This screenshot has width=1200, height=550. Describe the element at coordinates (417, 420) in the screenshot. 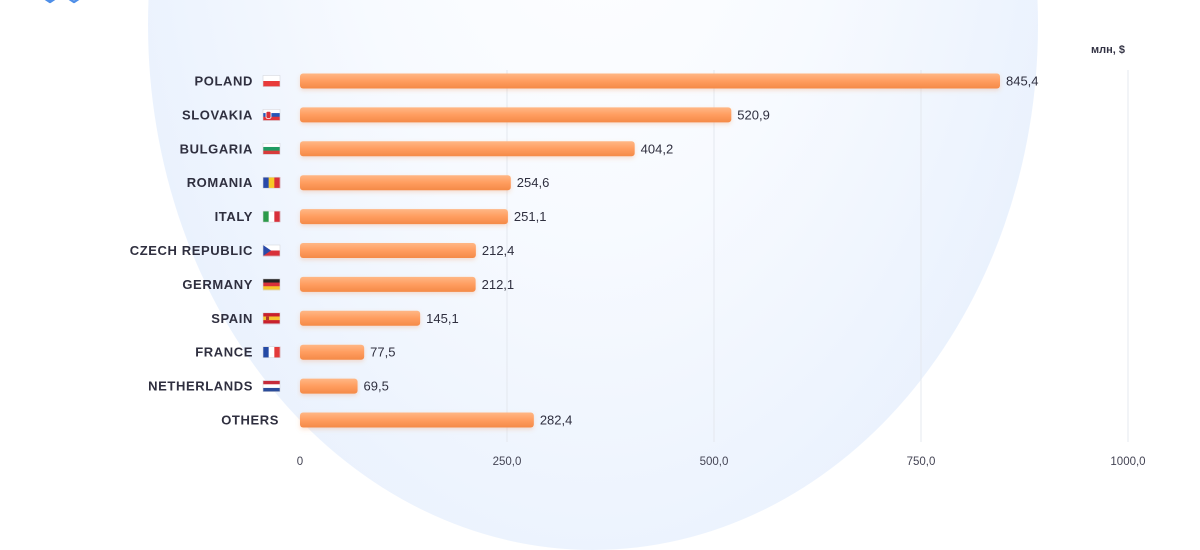

I see `bar-others` at that location.